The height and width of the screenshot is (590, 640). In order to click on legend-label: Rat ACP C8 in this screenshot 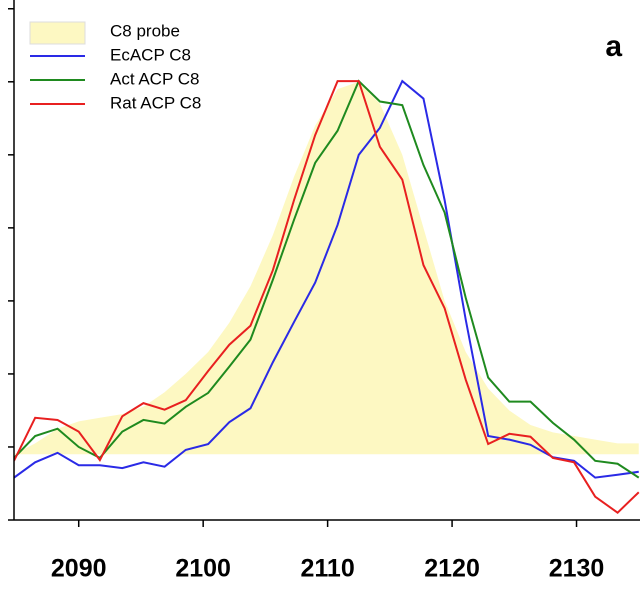, I will do `click(155, 102)`.